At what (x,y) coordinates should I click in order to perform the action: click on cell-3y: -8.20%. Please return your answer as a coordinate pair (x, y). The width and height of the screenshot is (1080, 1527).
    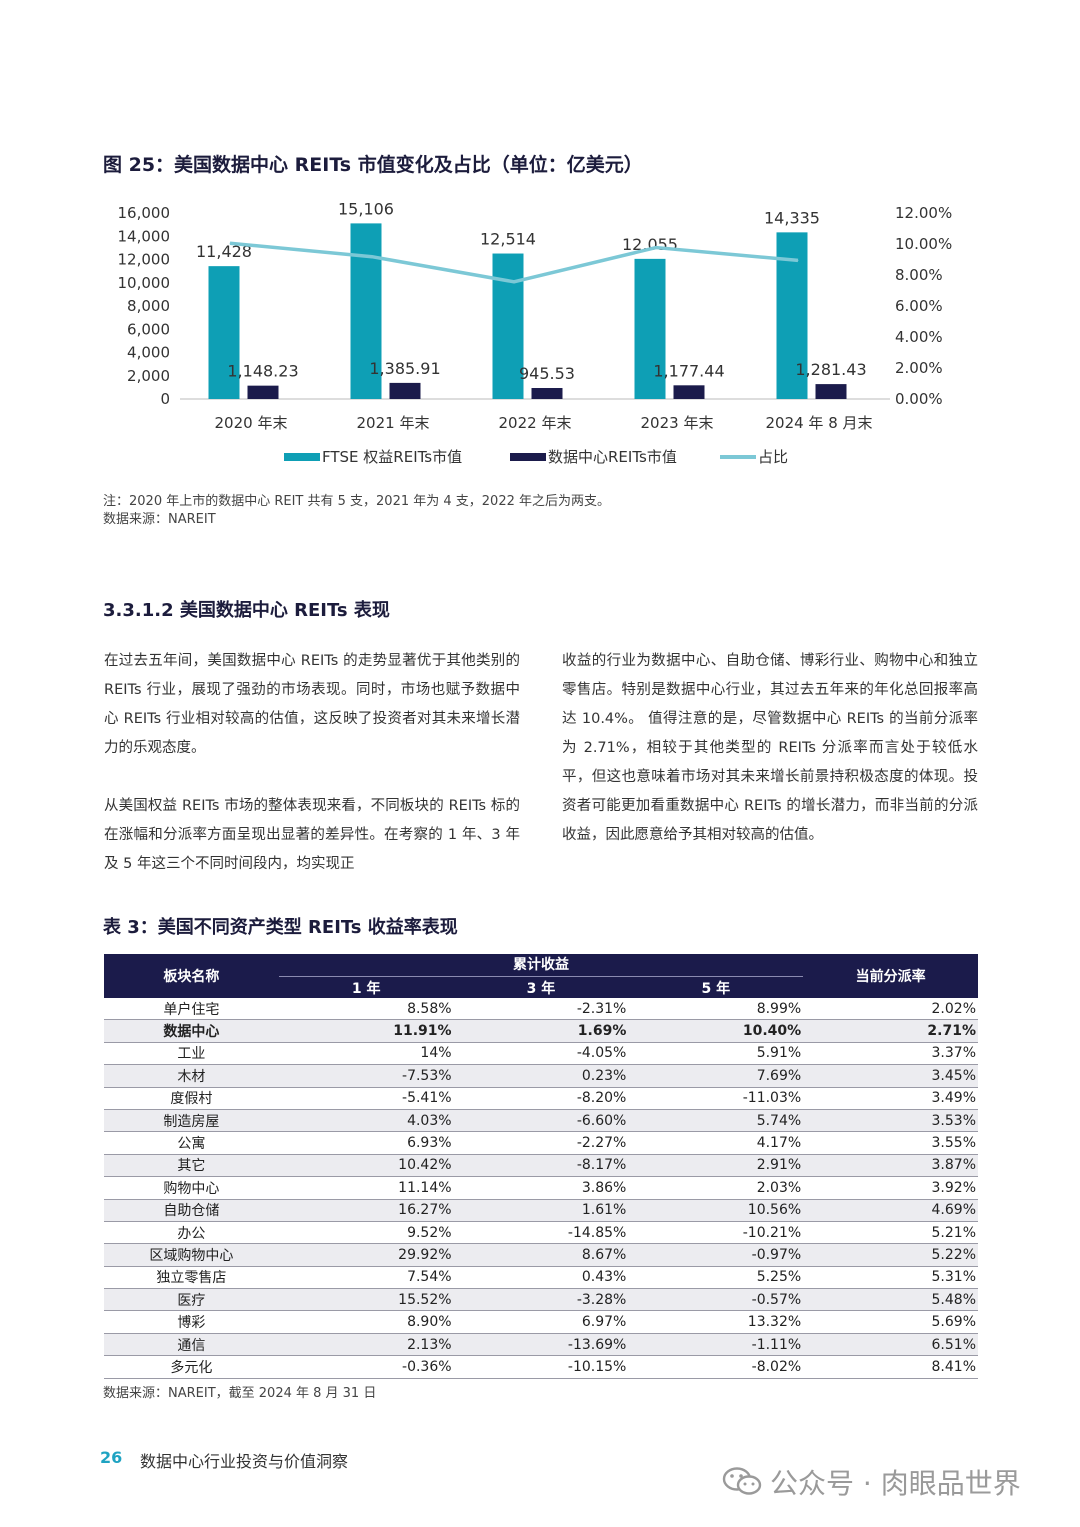
    Looking at the image, I should click on (541, 1098).